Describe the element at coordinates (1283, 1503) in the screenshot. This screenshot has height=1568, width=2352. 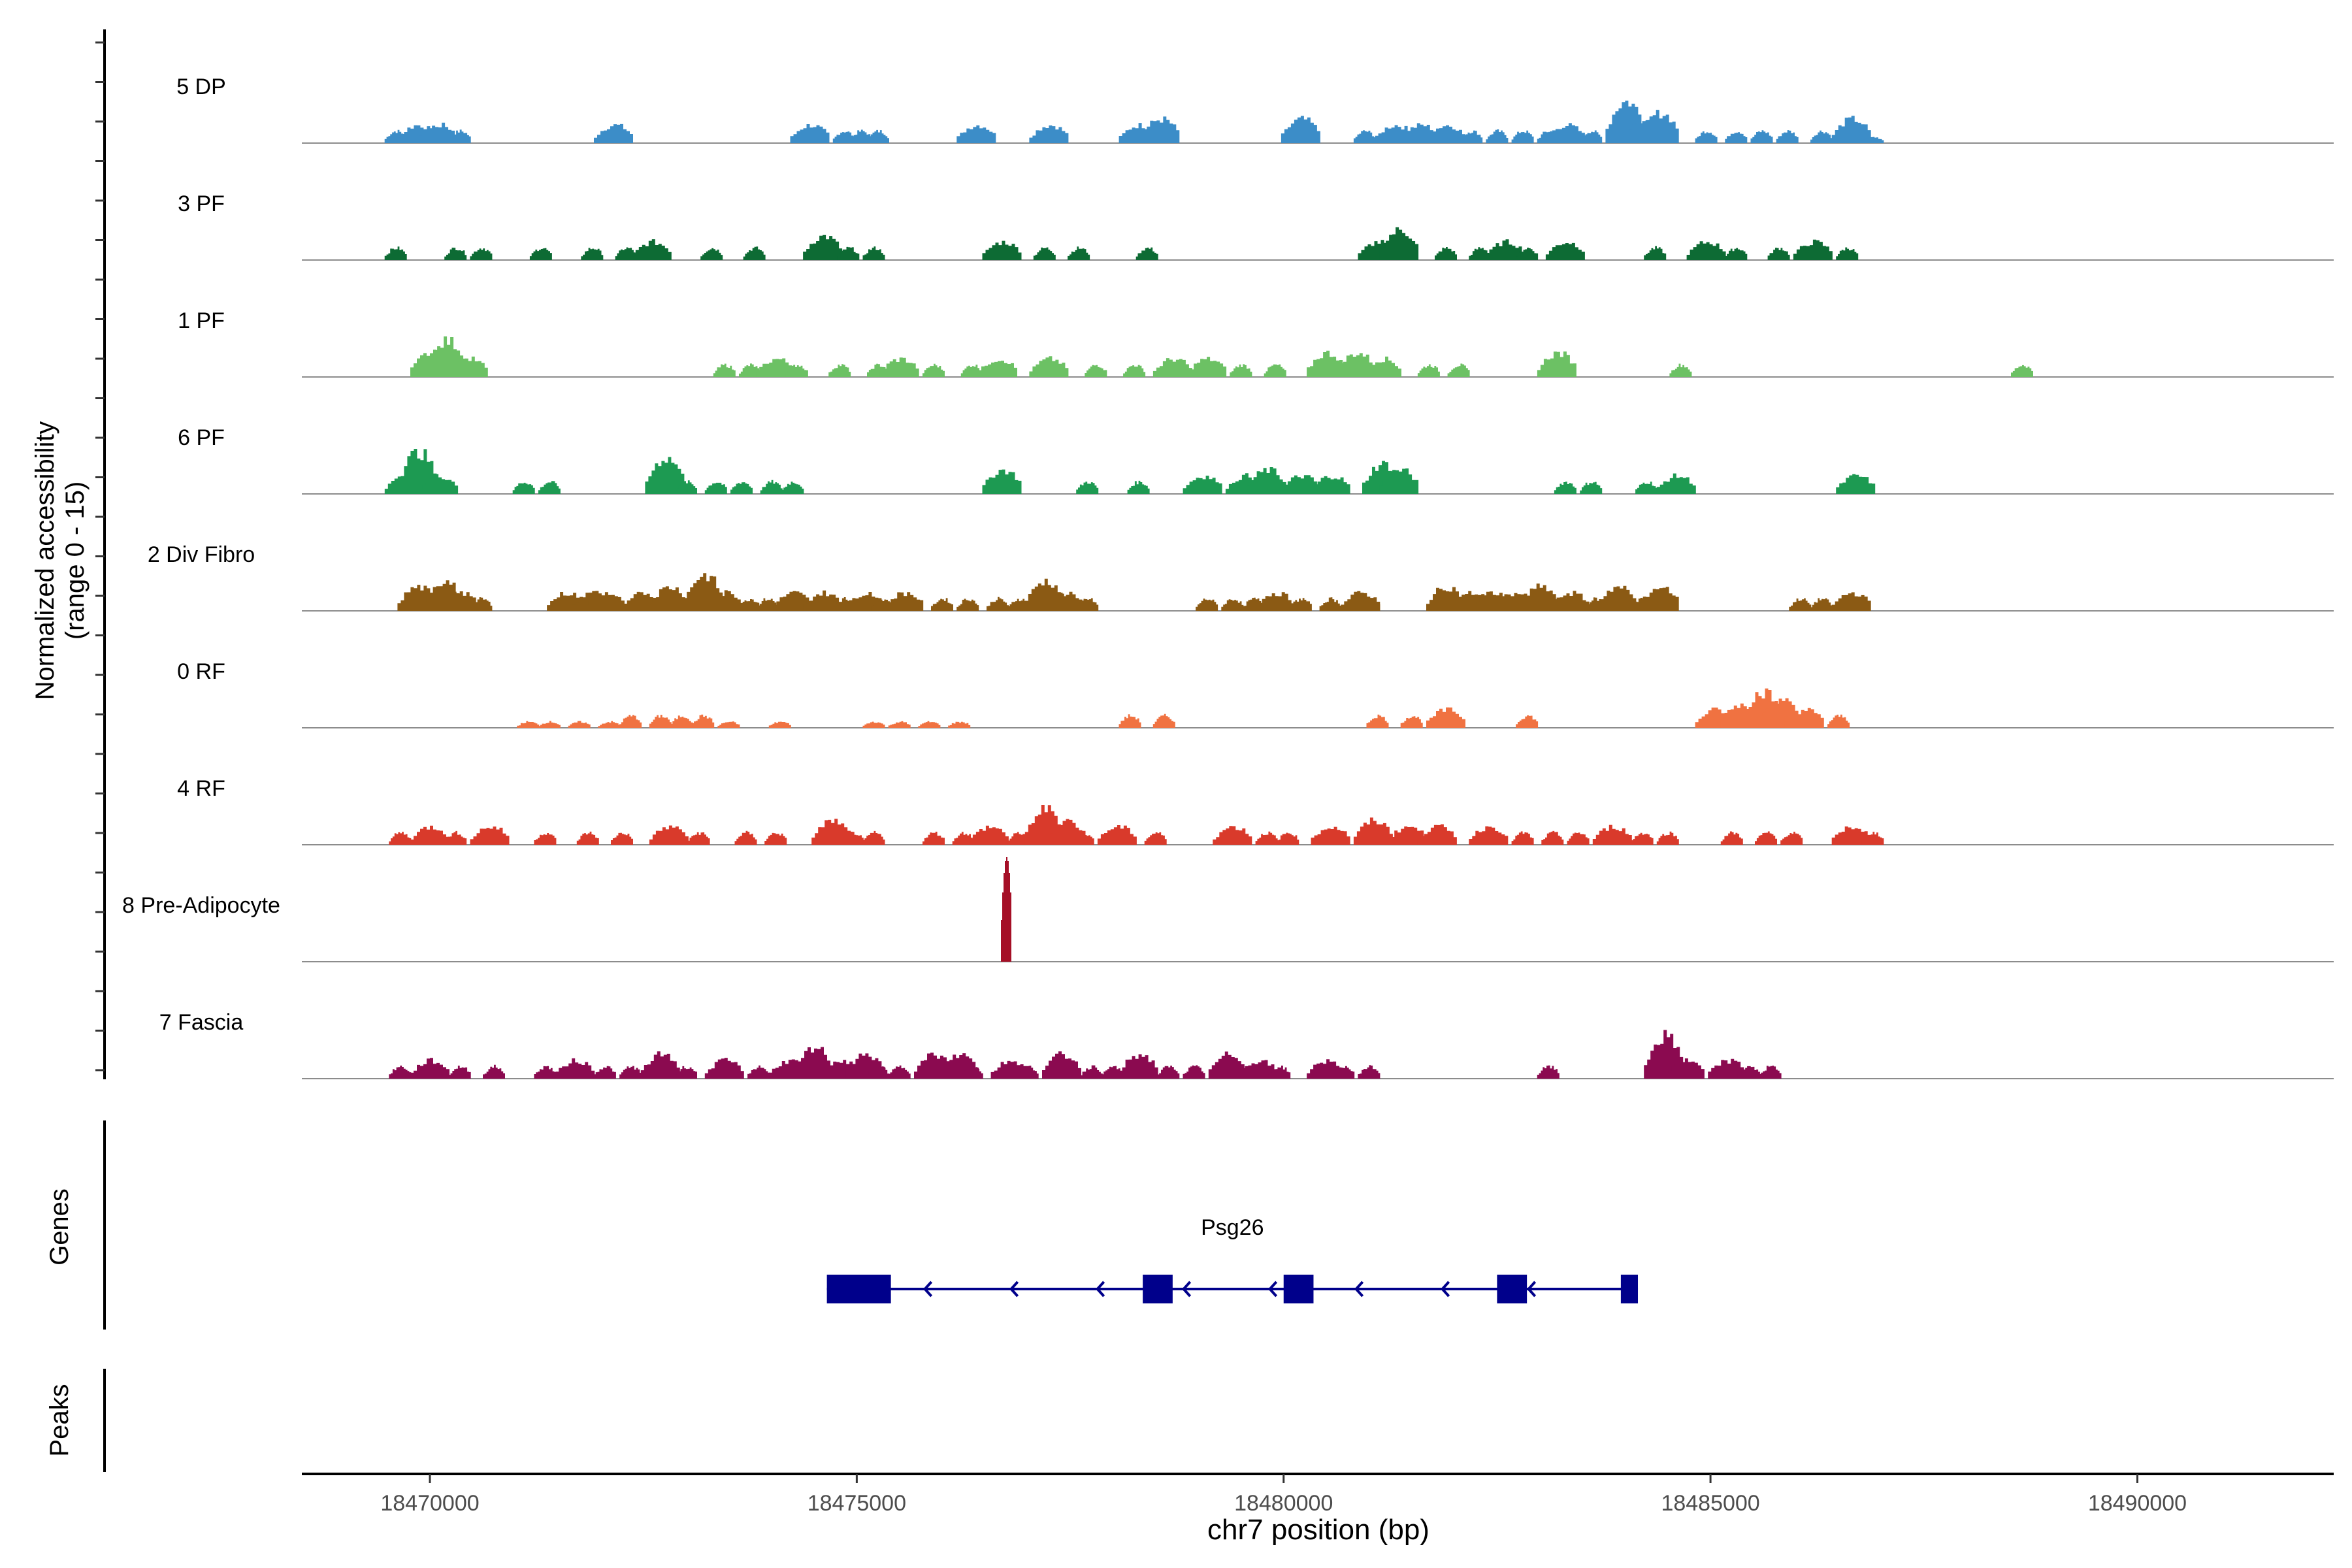
I see `x-tick-label: 18480000` at that location.